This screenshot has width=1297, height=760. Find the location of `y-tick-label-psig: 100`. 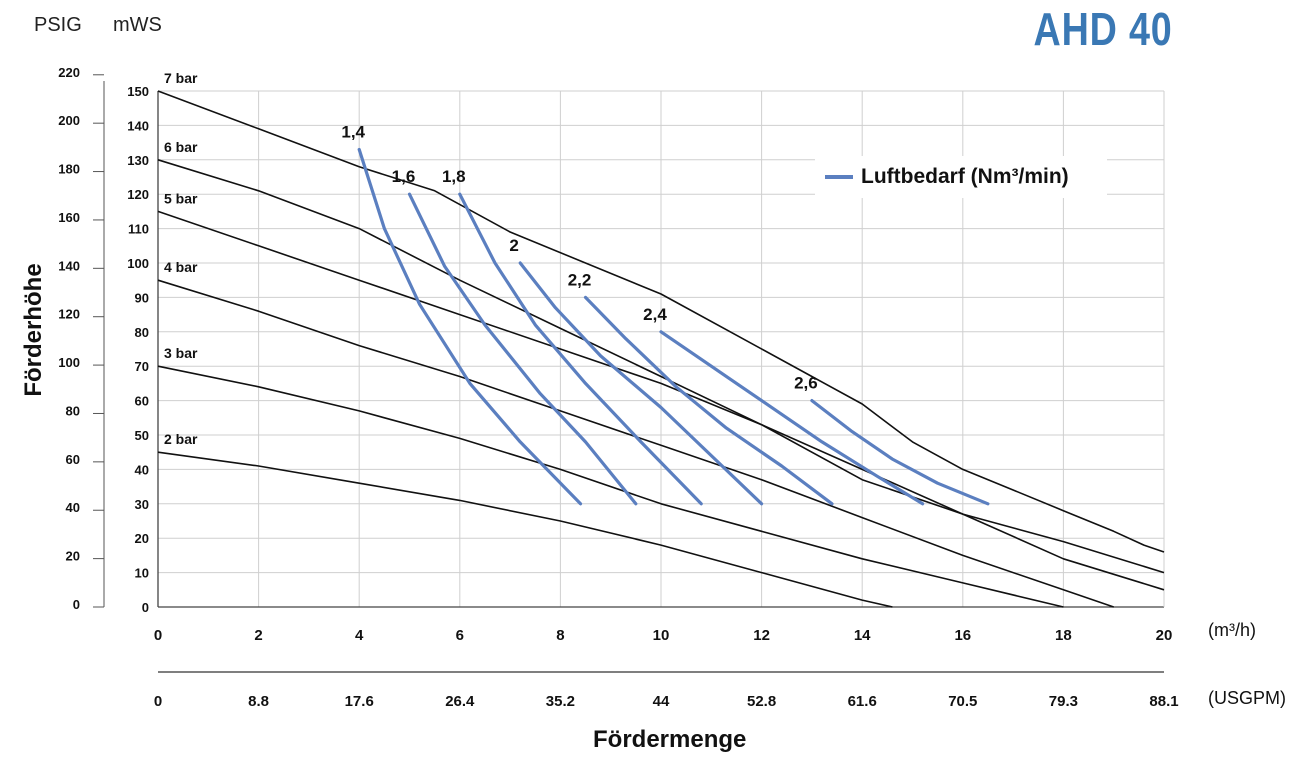

y-tick-label-psig: 100 is located at coordinates (69, 362).